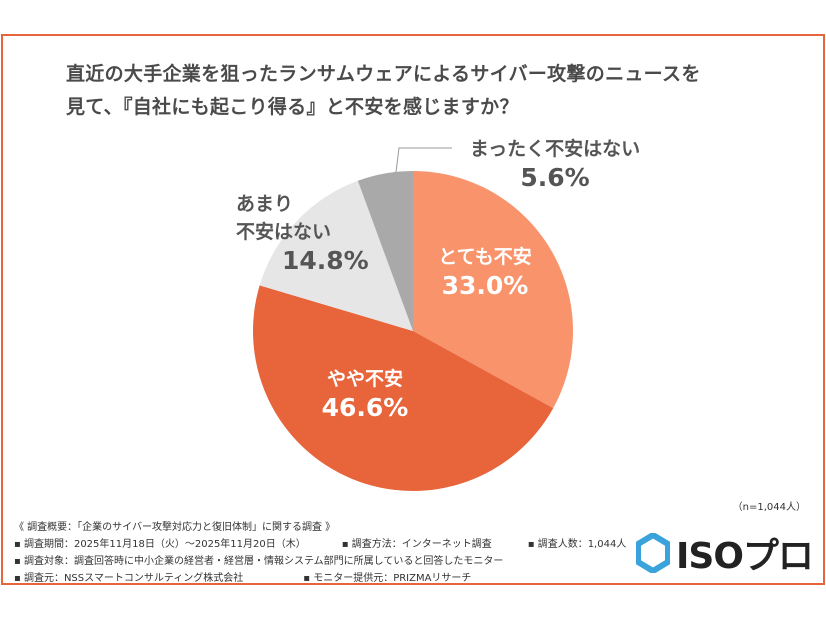 The width and height of the screenshot is (826, 620). I want to click on slice-value: 5.6%, so click(555, 177).